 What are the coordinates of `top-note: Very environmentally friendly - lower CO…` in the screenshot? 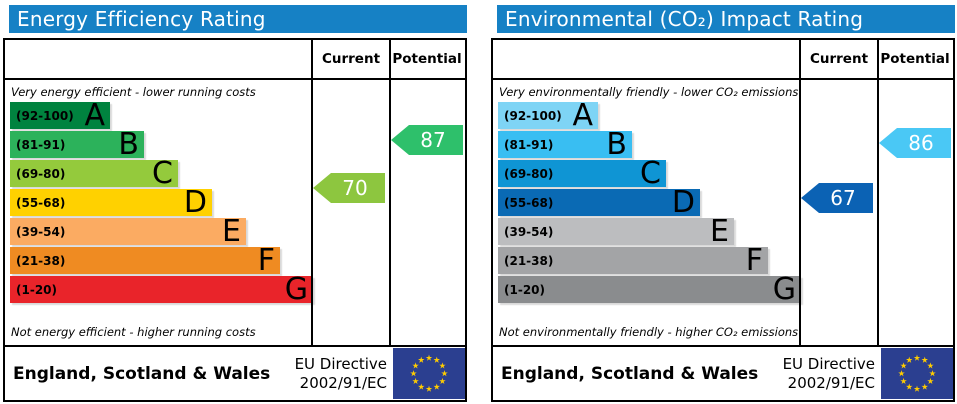 It's located at (649, 92).